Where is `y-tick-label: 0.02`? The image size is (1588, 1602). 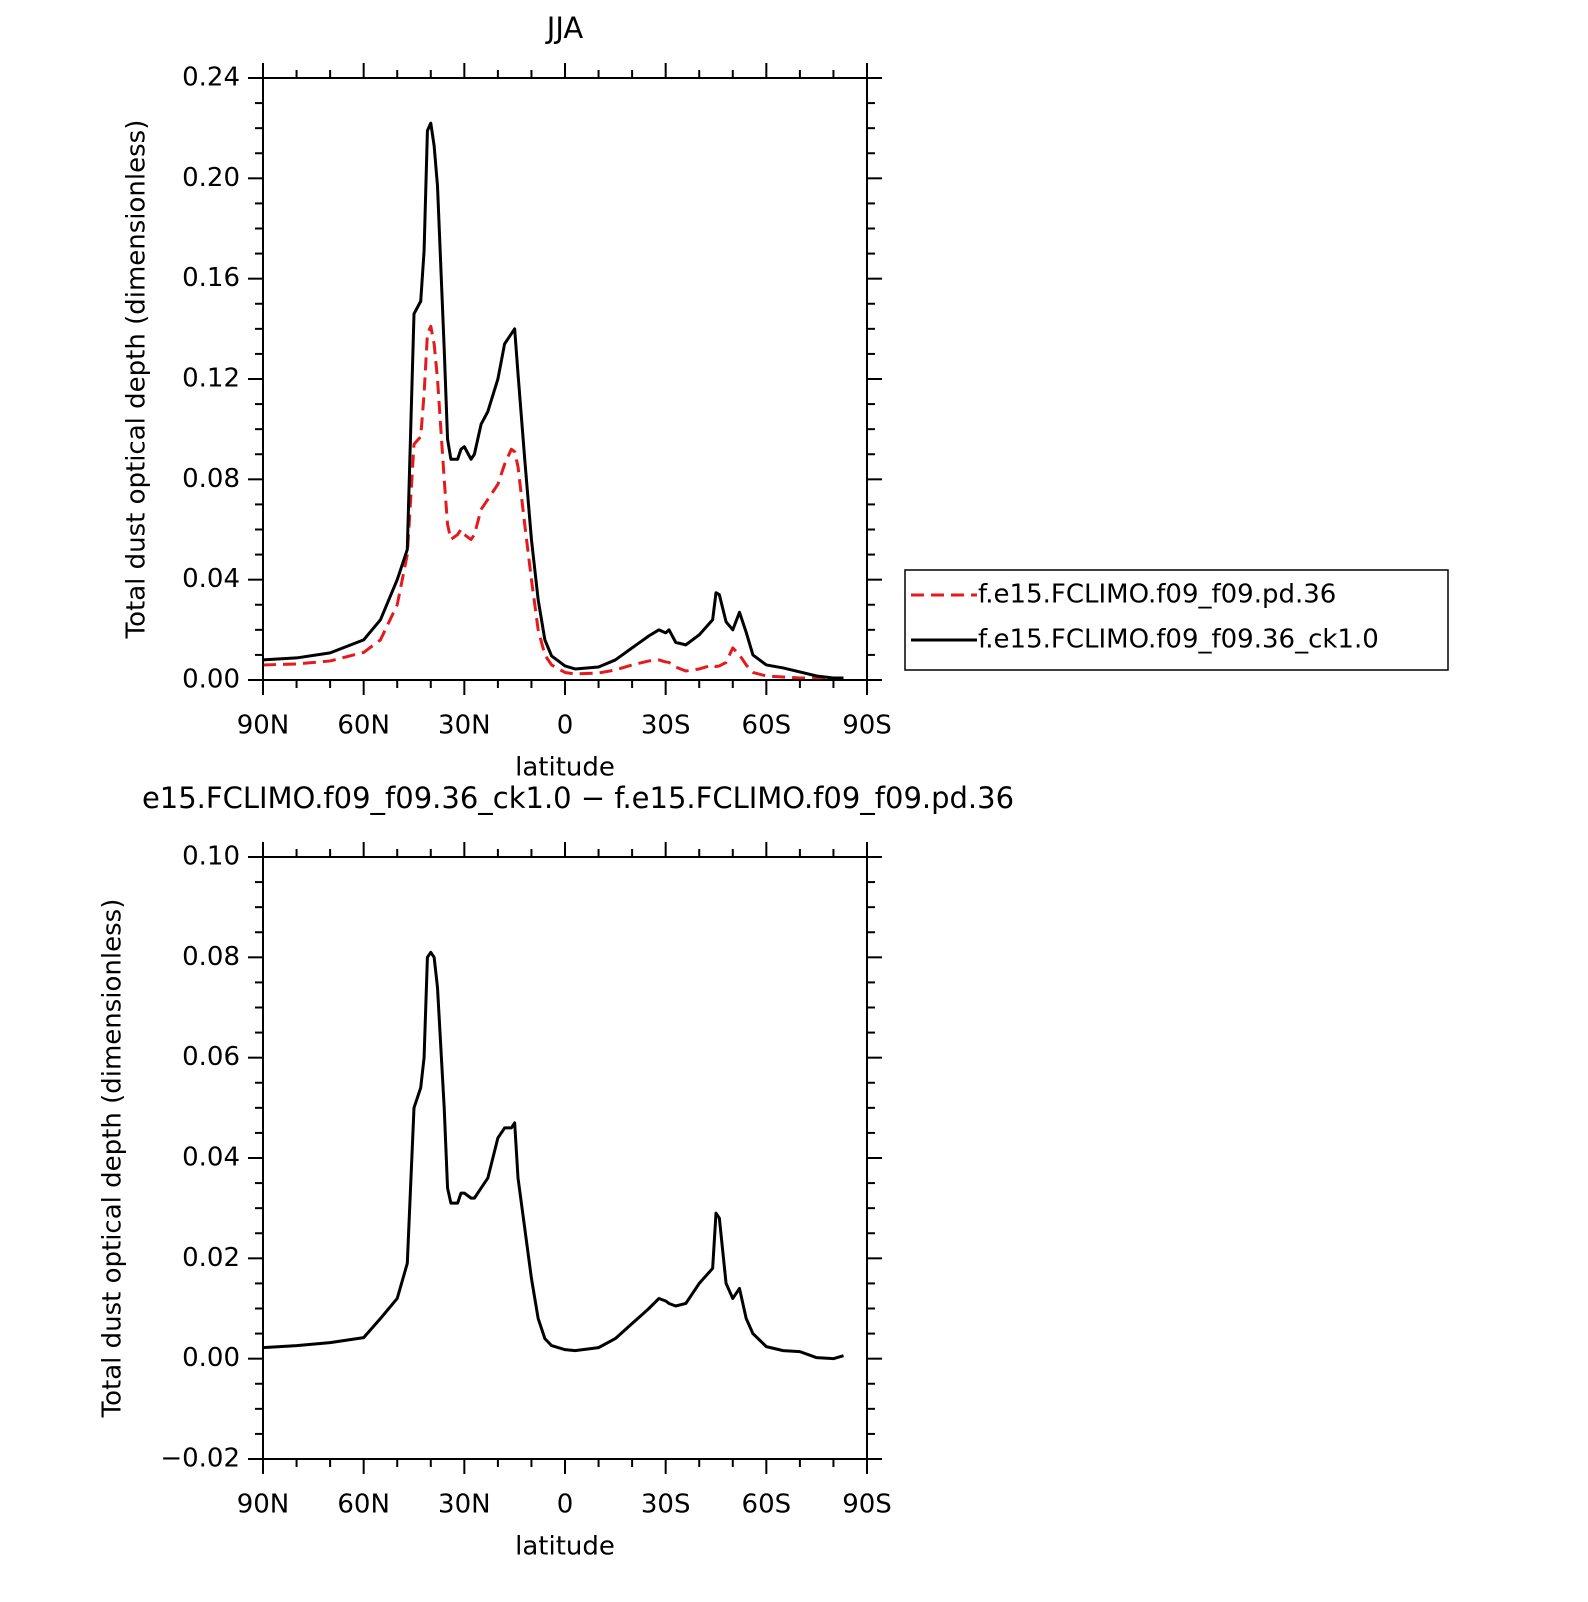 y-tick-label: 0.02 is located at coordinates (211, 1258).